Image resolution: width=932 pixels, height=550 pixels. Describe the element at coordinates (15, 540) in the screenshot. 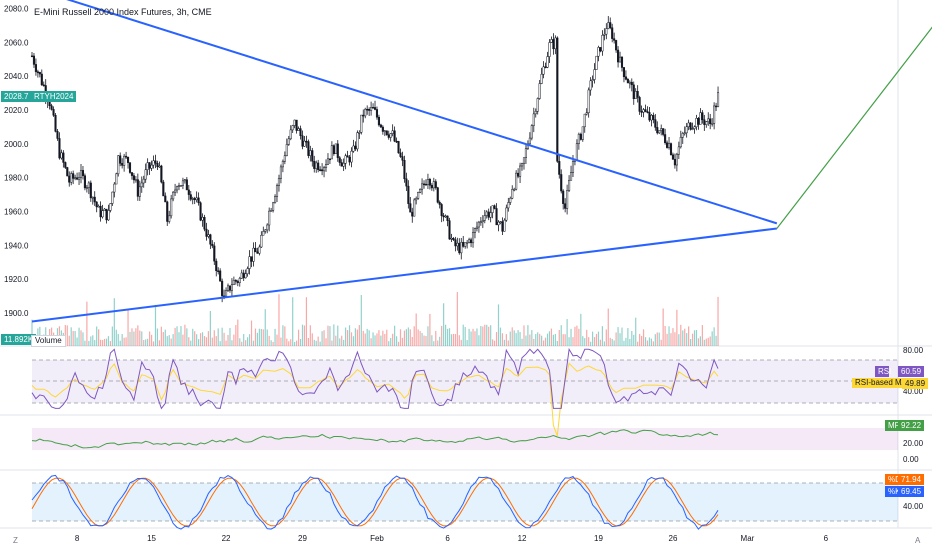

I see `timezone-button: Z` at that location.